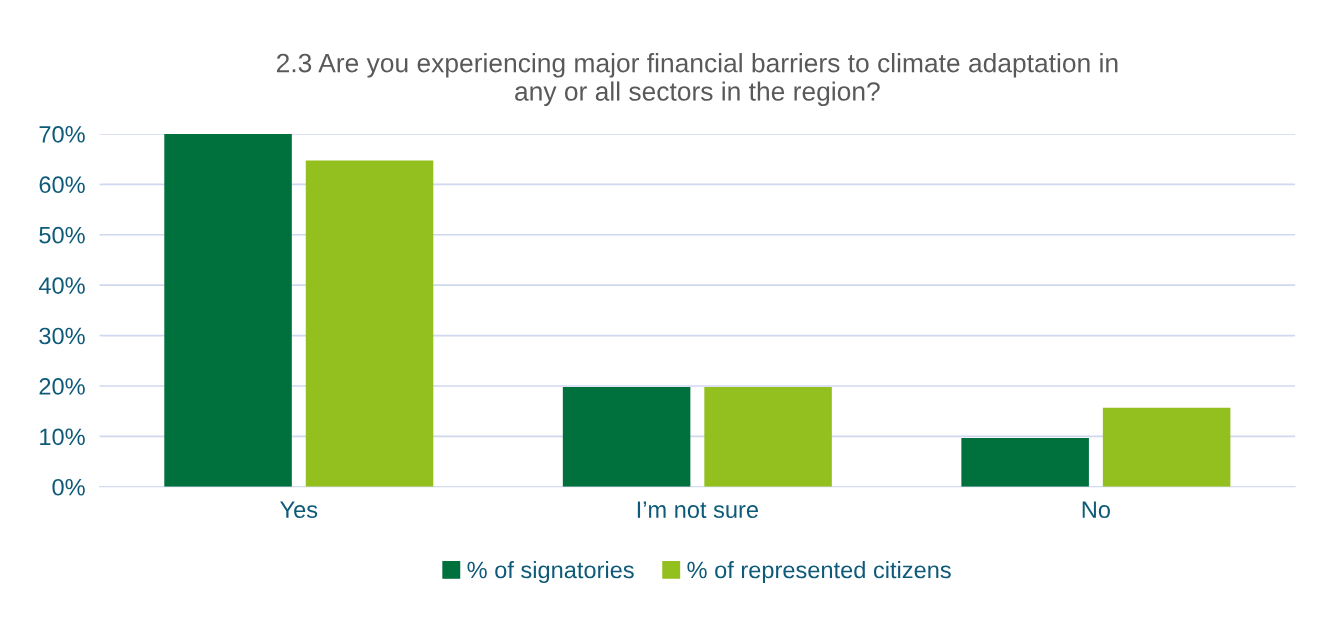 The image size is (1327, 617). What do you see at coordinates (550, 572) in the screenshot?
I see `legend-label: % of signatories` at bounding box center [550, 572].